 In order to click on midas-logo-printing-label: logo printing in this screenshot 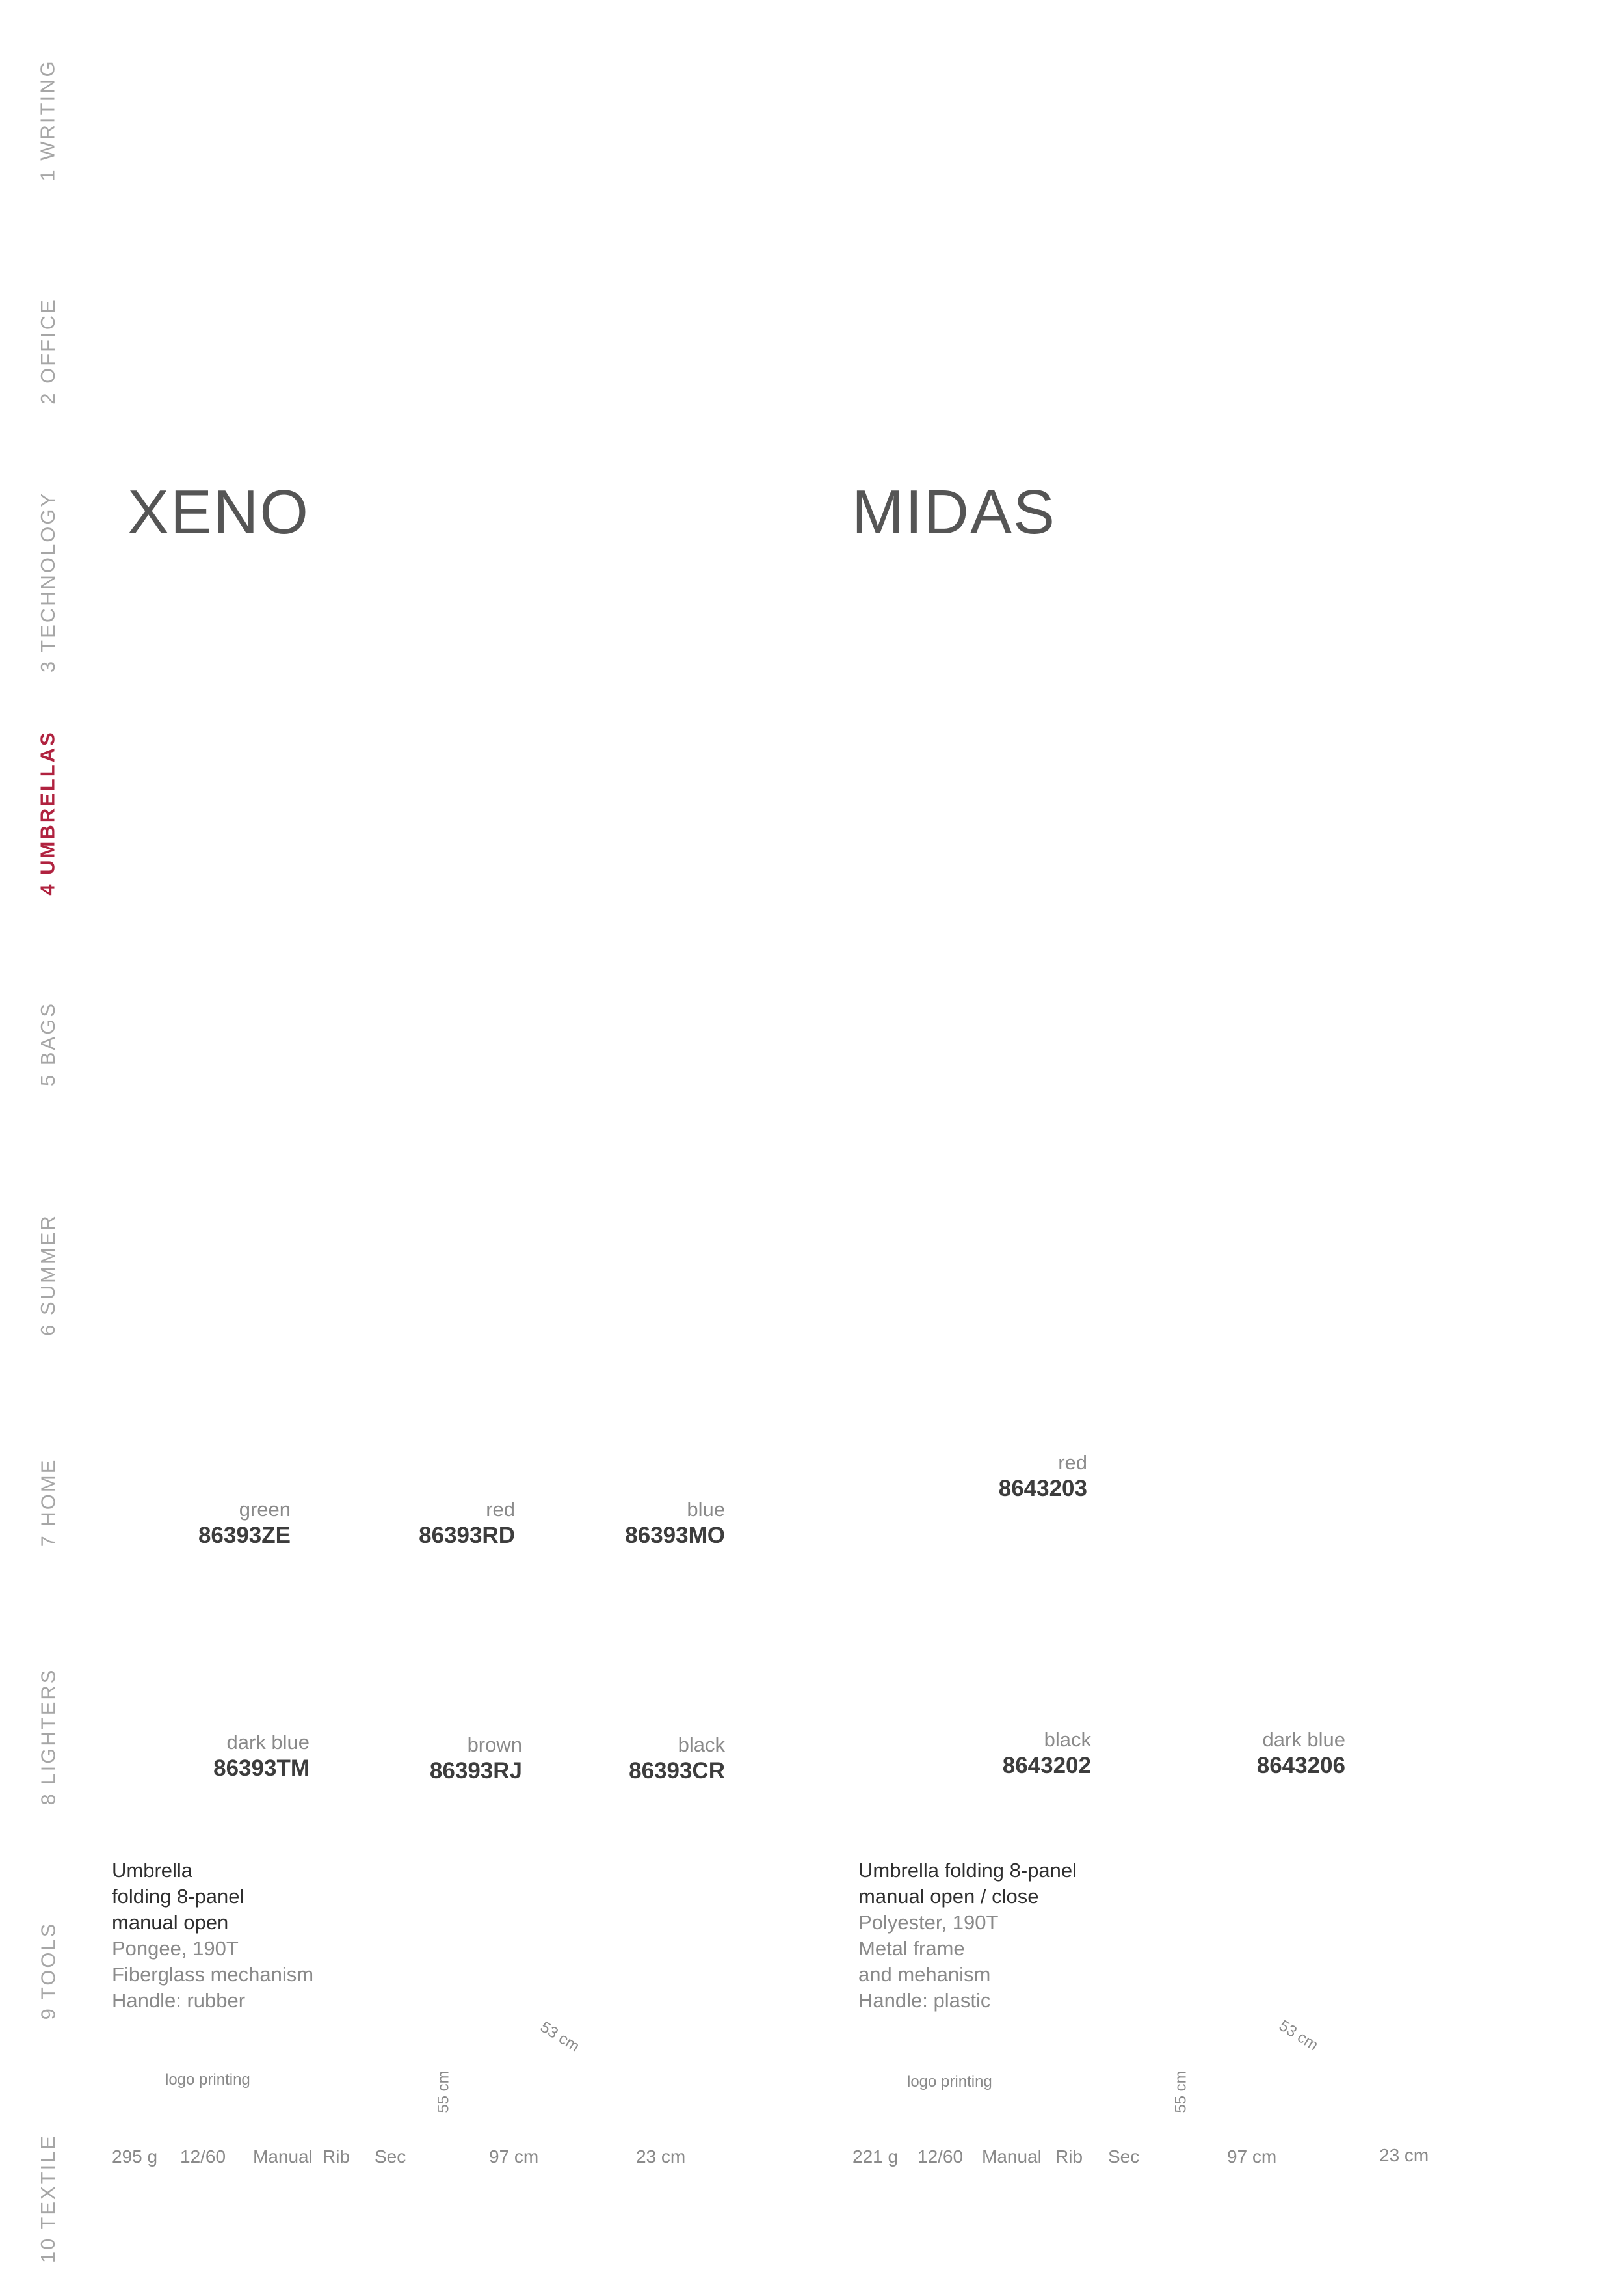, I will do `click(949, 2081)`.